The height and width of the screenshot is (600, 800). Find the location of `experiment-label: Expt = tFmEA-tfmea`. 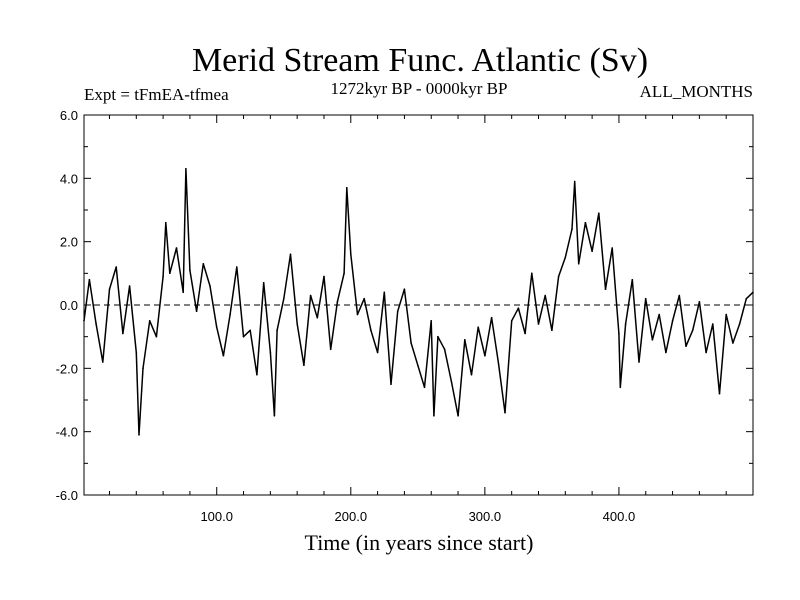

experiment-label: Expt = tFmEA-tfmea is located at coordinates (156, 94).